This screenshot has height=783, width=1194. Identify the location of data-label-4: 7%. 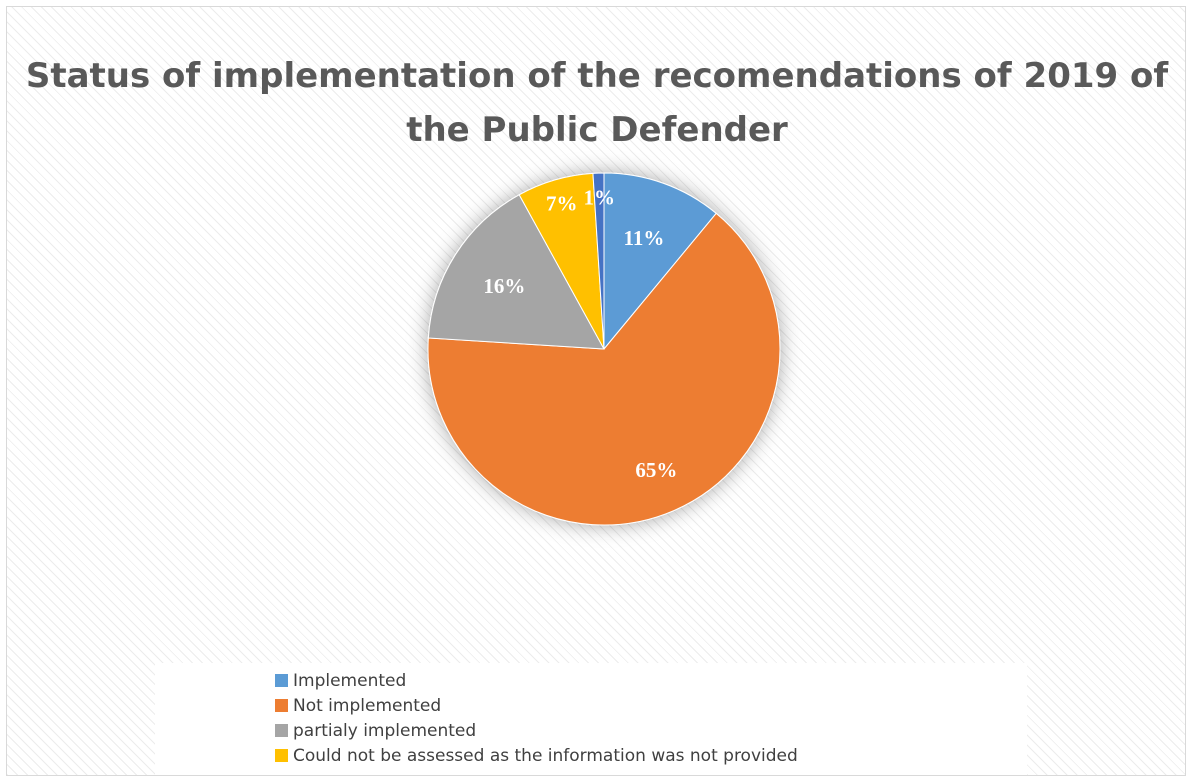
(562, 204).